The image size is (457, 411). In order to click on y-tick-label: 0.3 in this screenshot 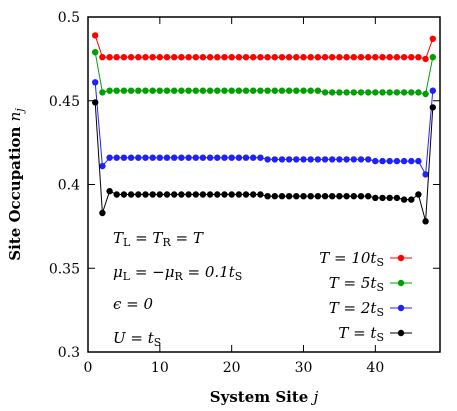, I will do `click(69, 353)`.